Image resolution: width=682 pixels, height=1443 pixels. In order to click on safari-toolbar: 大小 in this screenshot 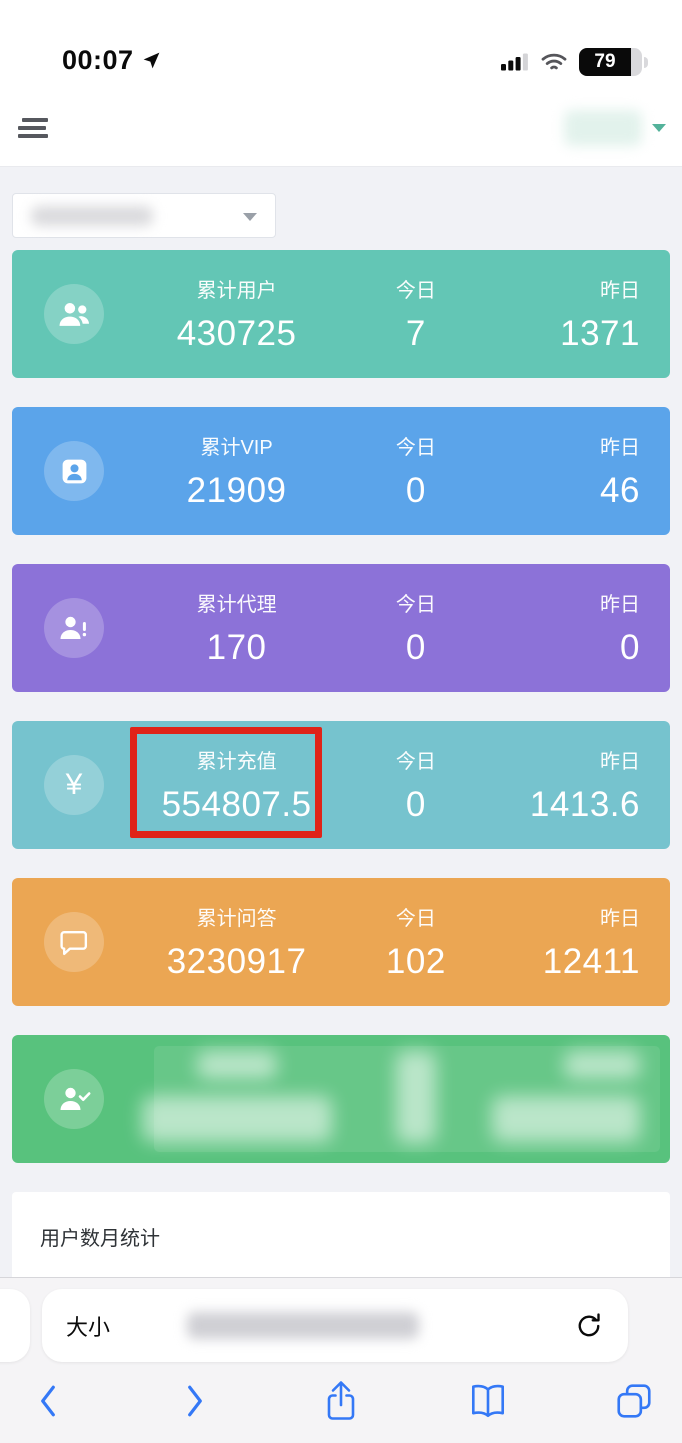, I will do `click(341, 1360)`.